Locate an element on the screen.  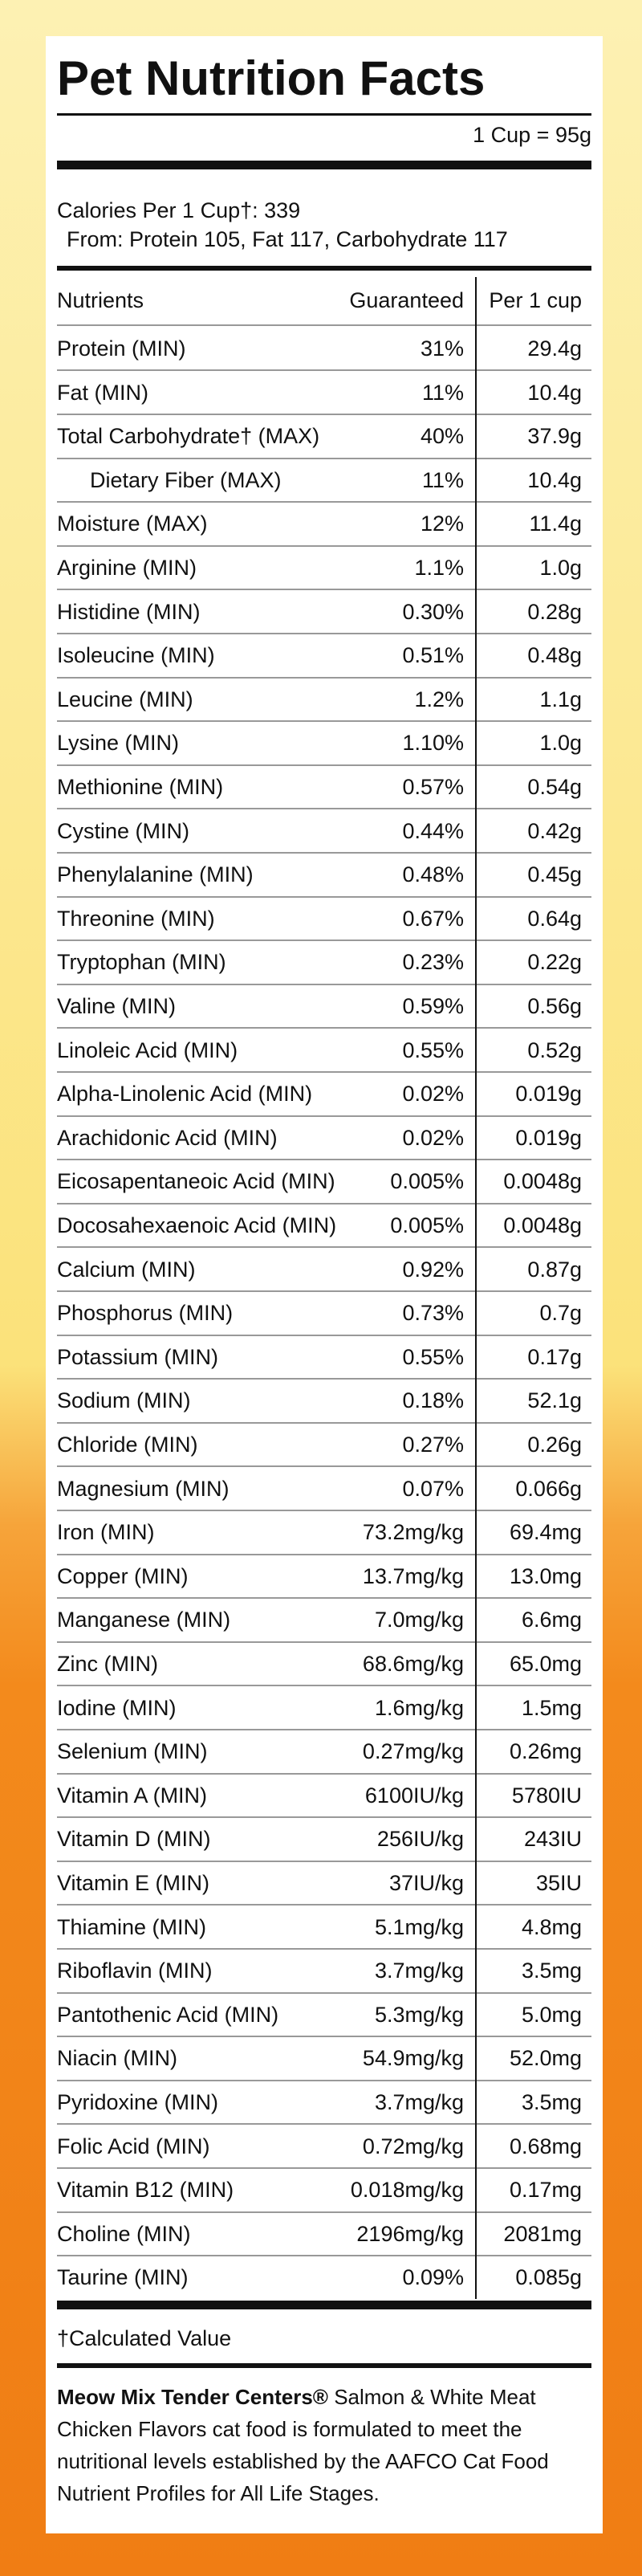
nutrient-name: Taurine (MIN) is located at coordinates (123, 2277).